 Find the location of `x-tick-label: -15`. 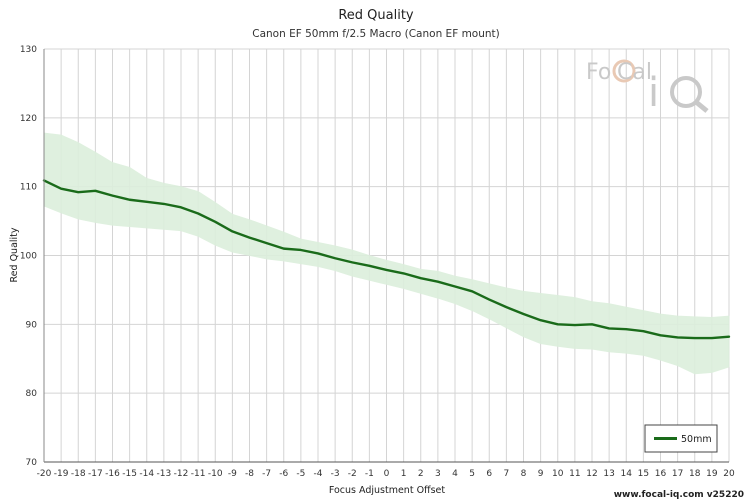

x-tick-label: -15 is located at coordinates (129, 474).